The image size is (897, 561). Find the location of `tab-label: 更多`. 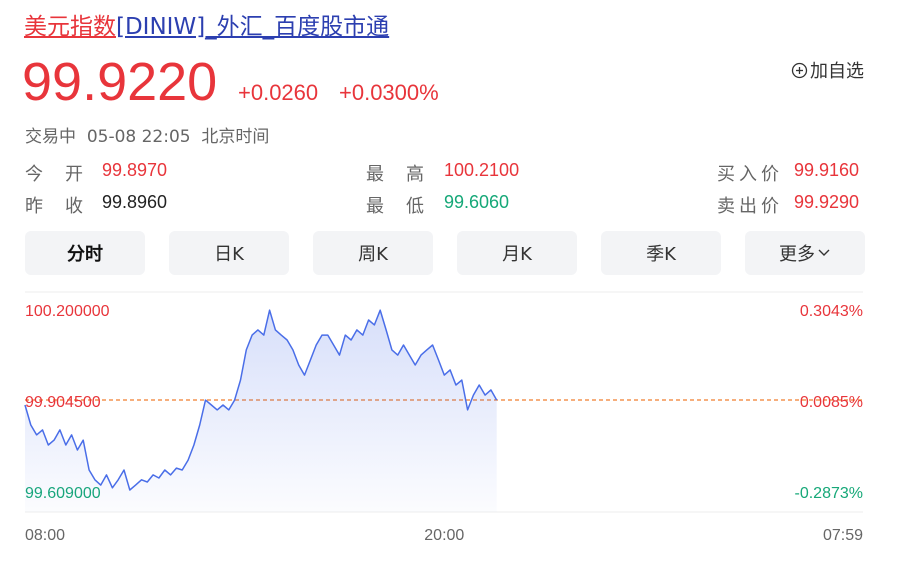

tab-label: 更多 is located at coordinates (797, 254).